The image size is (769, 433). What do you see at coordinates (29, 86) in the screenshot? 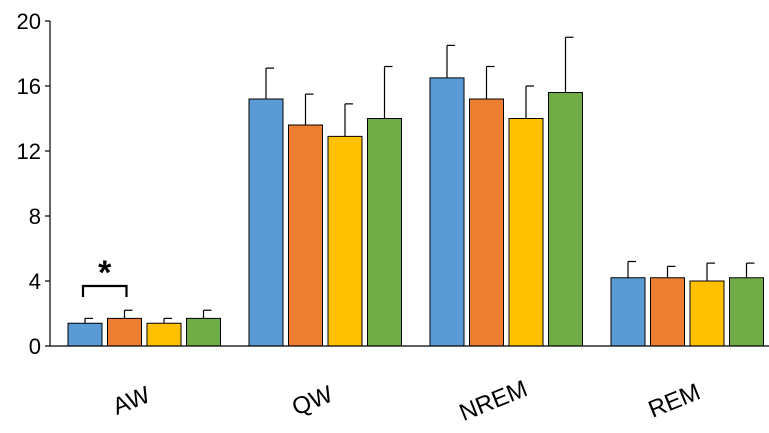
I see `y-tick-label-16: 16` at bounding box center [29, 86].